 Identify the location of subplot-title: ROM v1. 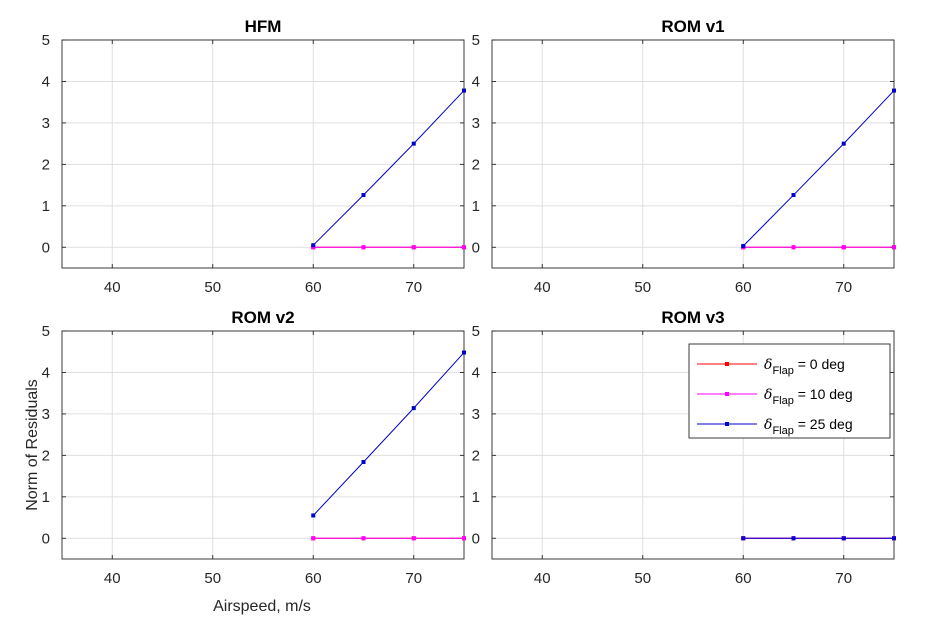
(692, 26).